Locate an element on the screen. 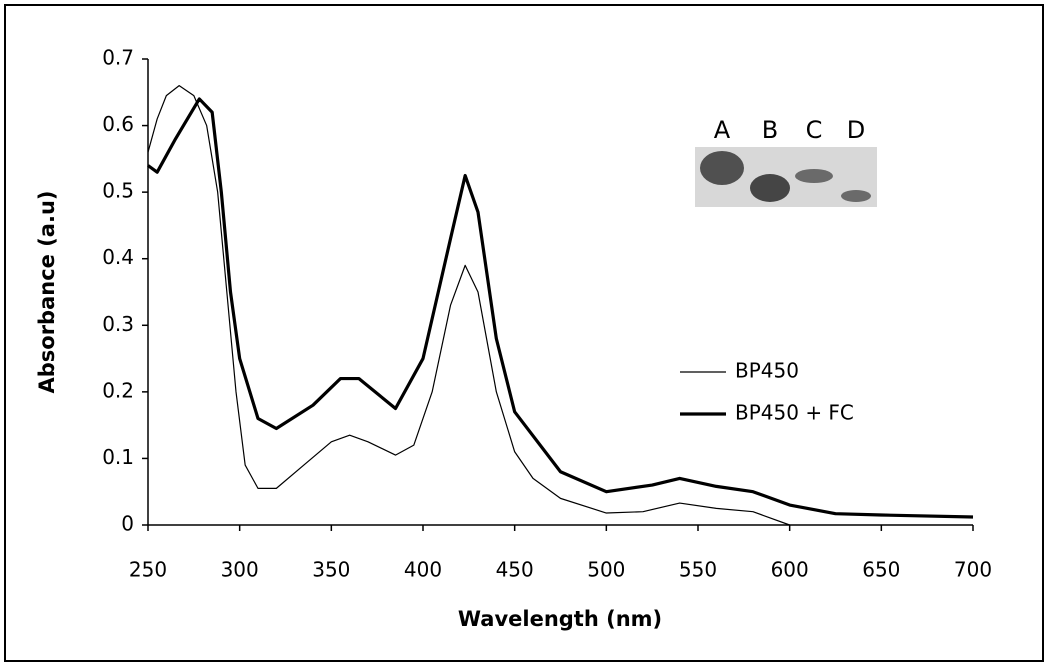  gel-lane-label: C is located at coordinates (814, 130).